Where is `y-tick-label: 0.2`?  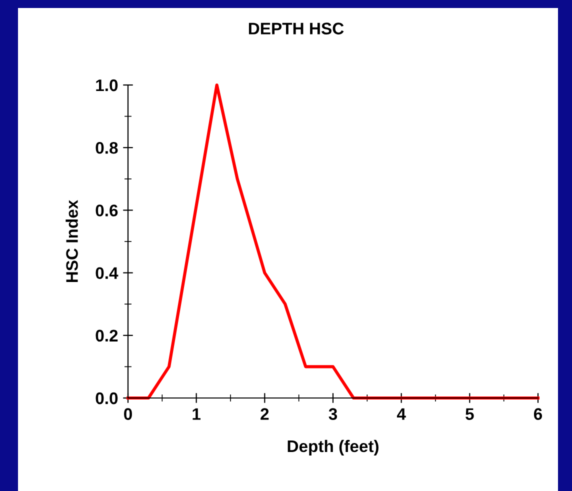 y-tick-label: 0.2 is located at coordinates (107, 336).